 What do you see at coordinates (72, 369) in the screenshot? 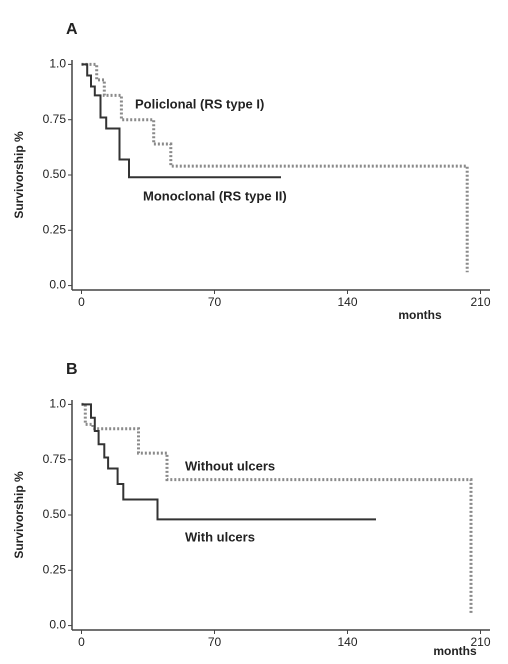
I see `panel-label: B` at bounding box center [72, 369].